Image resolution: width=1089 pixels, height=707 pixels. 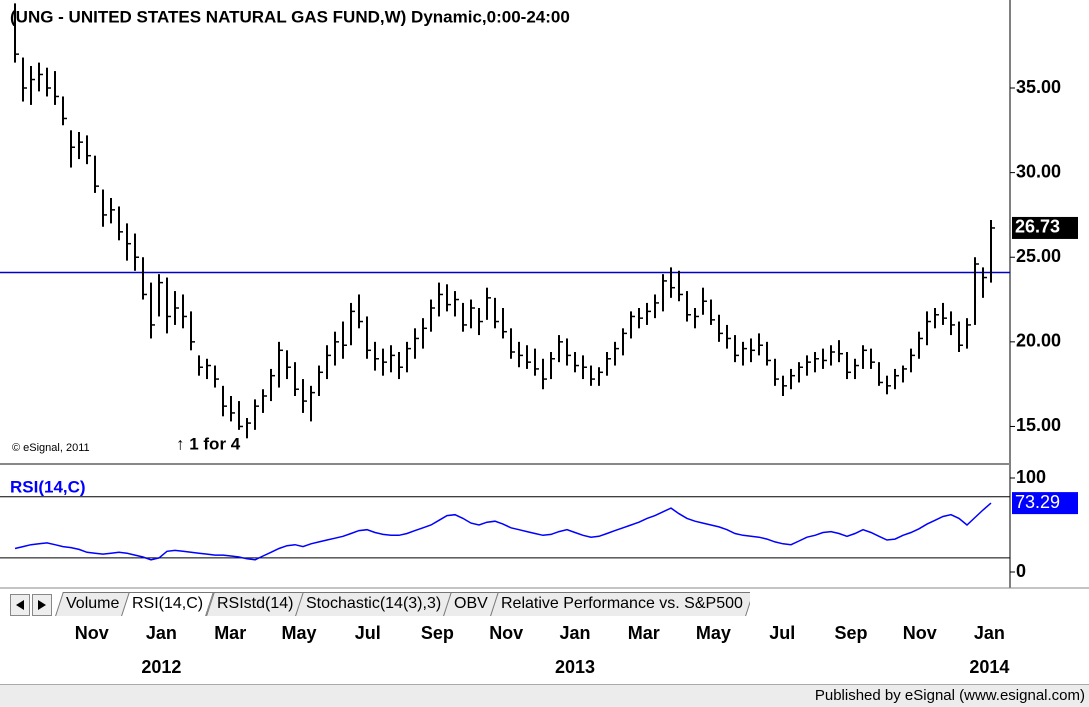 I want to click on footer: Published by eSignal (www.esignal.com), so click(x=544, y=695).